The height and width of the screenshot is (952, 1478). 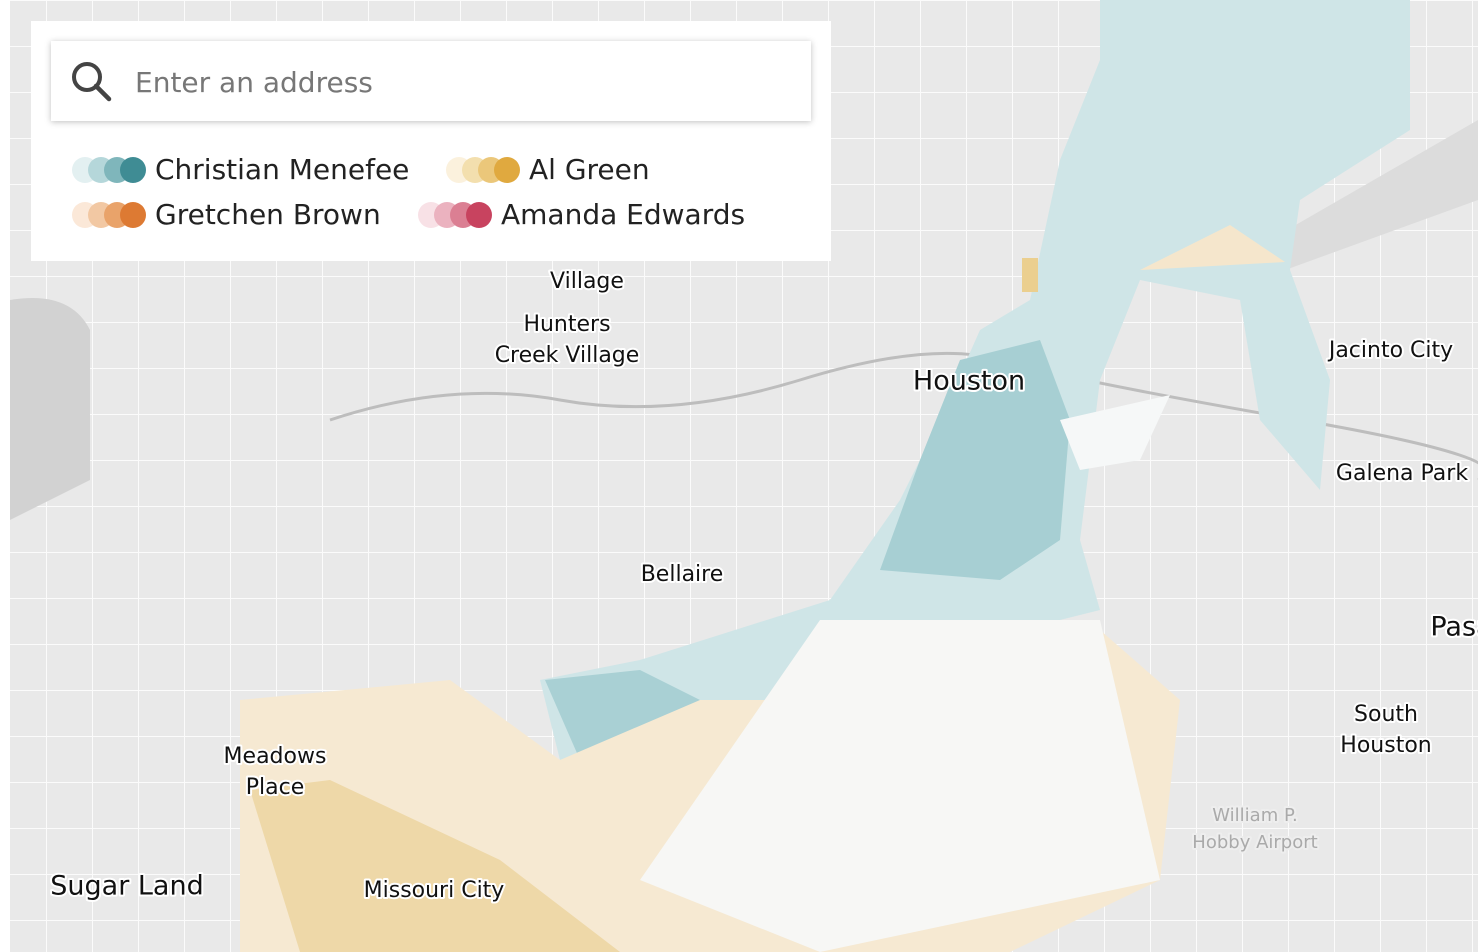 I want to click on legend-item: Christian Menefee, so click(x=240, y=169).